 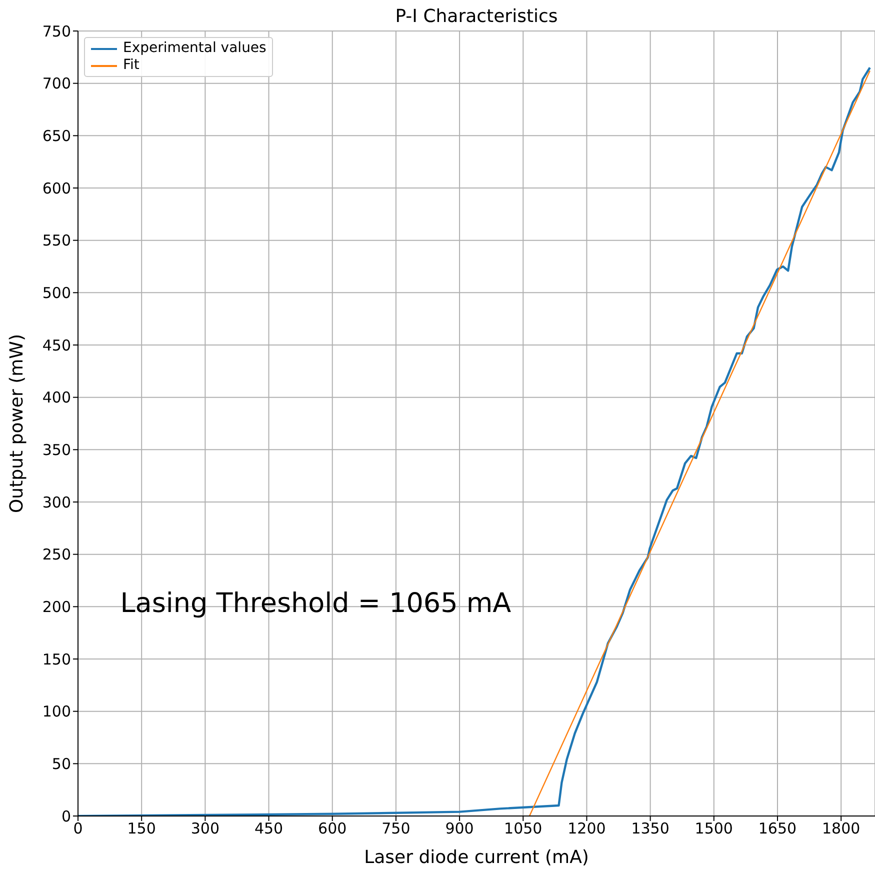 I want to click on x-tick-label: 300, so click(x=205, y=829).